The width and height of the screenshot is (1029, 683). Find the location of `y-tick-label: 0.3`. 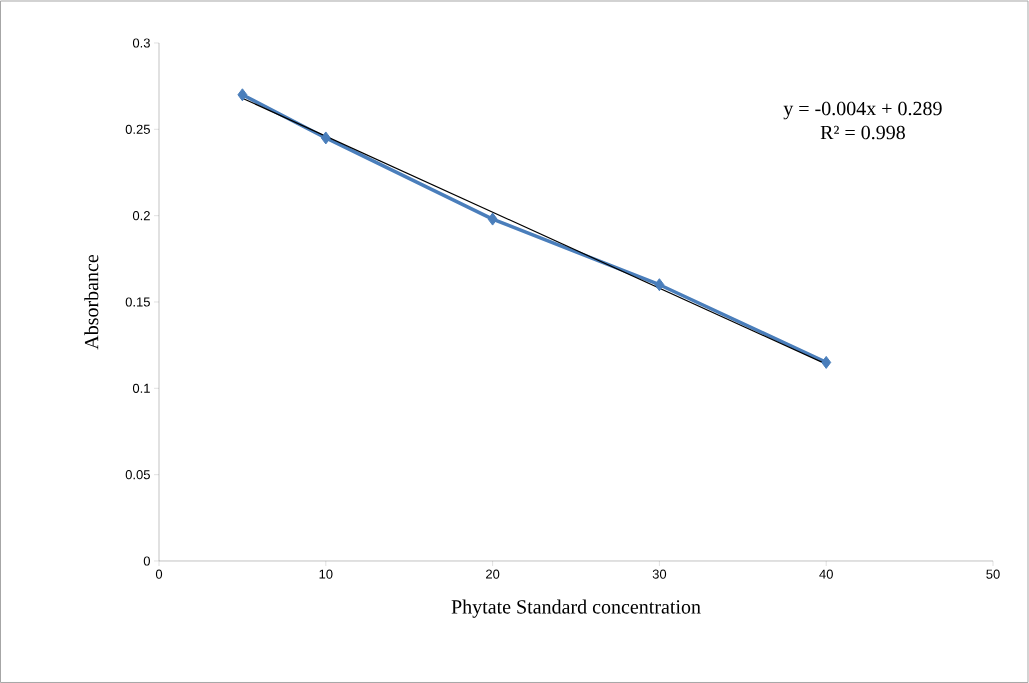

y-tick-label: 0.3 is located at coordinates (141, 43).